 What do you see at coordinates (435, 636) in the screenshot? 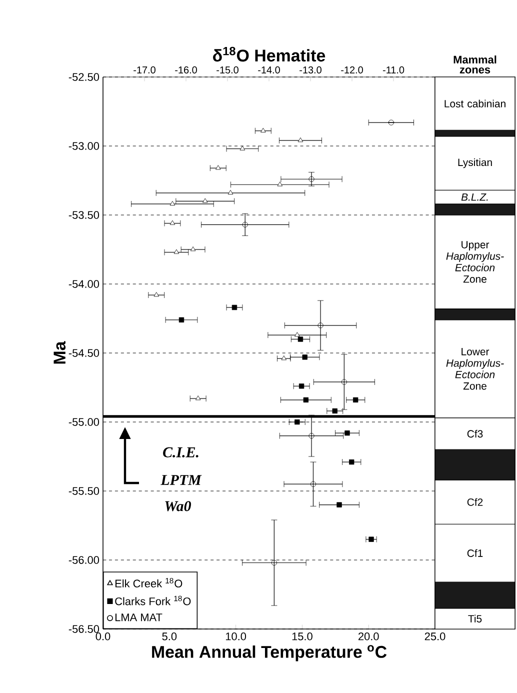
I see `x-tick-label: 25.0` at bounding box center [435, 636].